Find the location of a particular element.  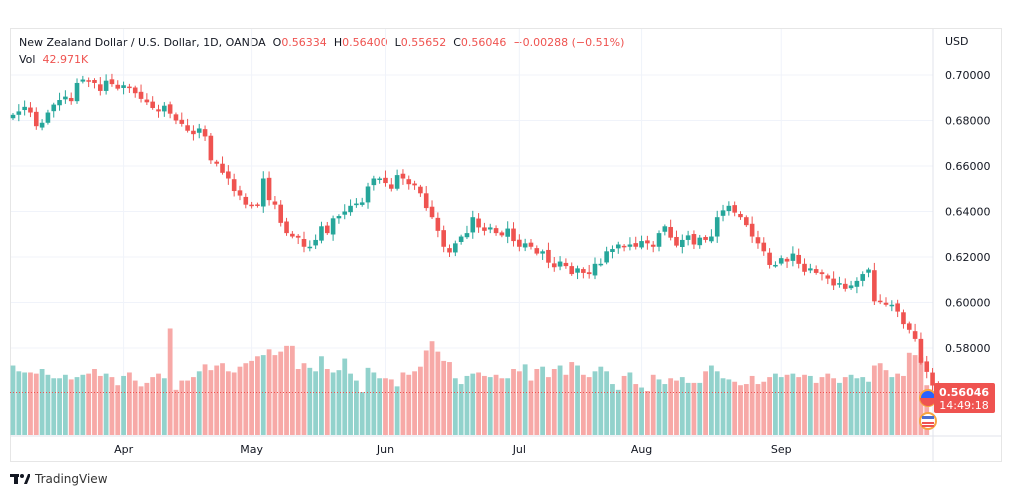

time-axis: Apr May Jun Jul Aug Sep is located at coordinates (453, 449).